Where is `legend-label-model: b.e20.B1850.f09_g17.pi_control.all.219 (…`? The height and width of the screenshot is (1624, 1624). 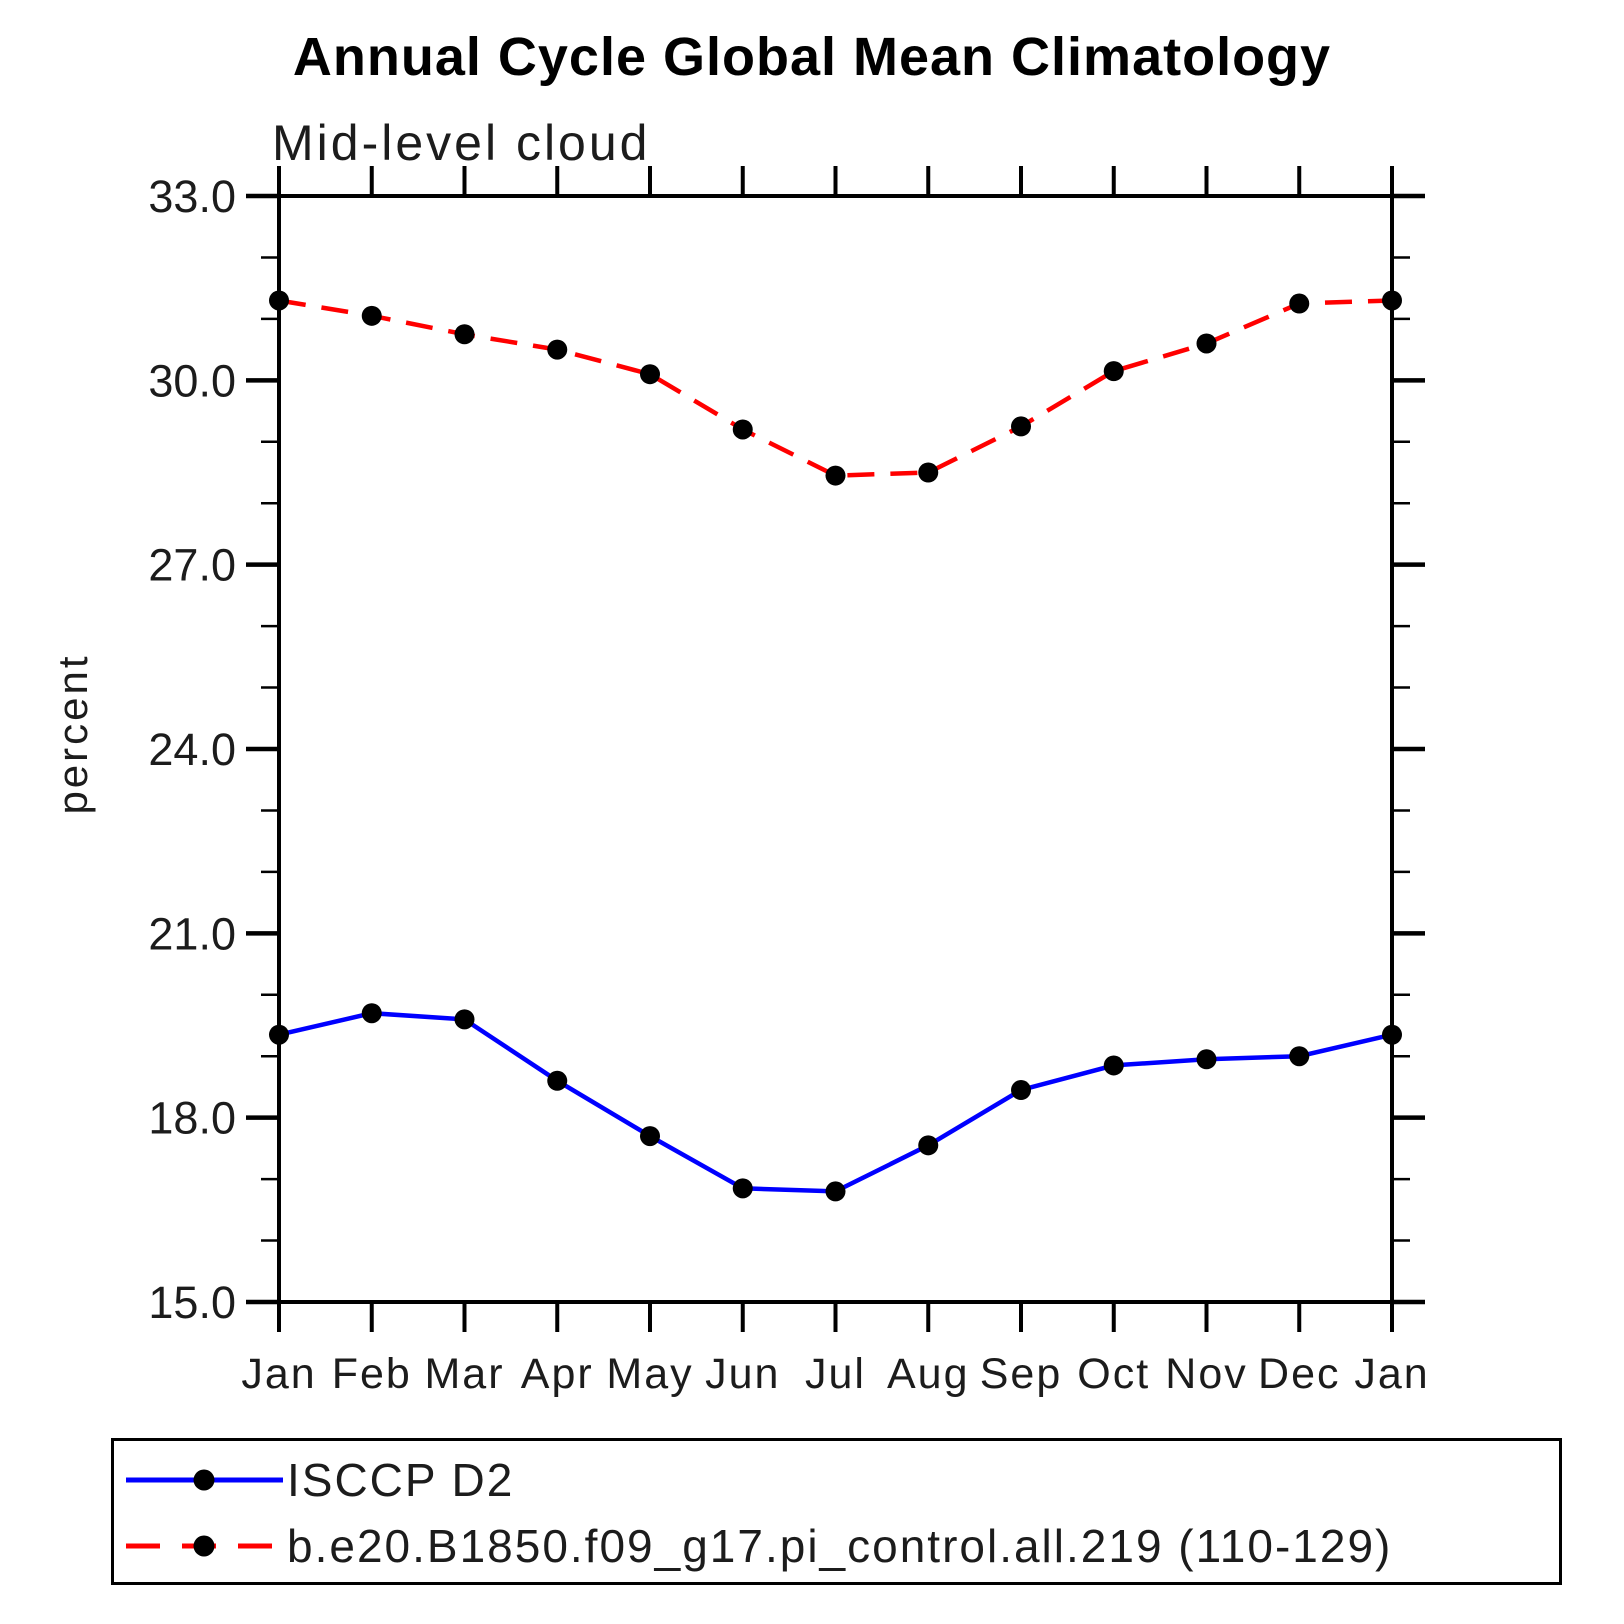 legend-label-model: b.e20.B1850.f09_g17.pi_control.all.219 (… is located at coordinates (840, 1546).